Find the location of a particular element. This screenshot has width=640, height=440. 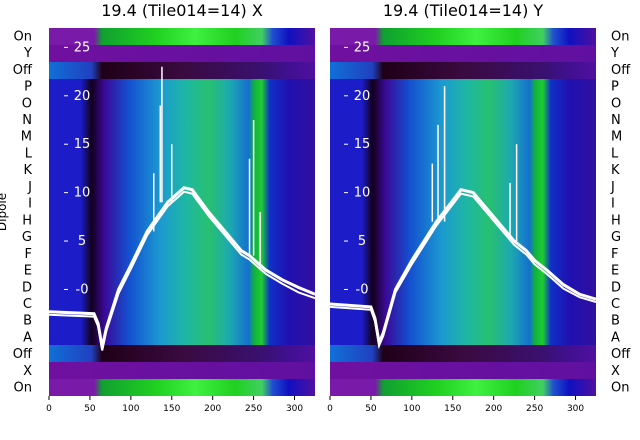

chart-title-y: 19.4 (Tile014=14) Y is located at coordinates (463, 10).